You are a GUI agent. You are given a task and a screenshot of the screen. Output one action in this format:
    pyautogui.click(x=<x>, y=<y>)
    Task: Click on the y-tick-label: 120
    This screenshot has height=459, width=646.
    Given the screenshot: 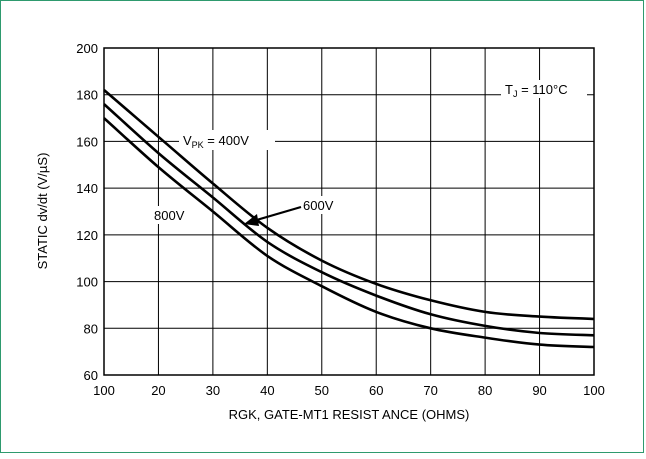 What is the action you would take?
    pyautogui.click(x=87, y=235)
    